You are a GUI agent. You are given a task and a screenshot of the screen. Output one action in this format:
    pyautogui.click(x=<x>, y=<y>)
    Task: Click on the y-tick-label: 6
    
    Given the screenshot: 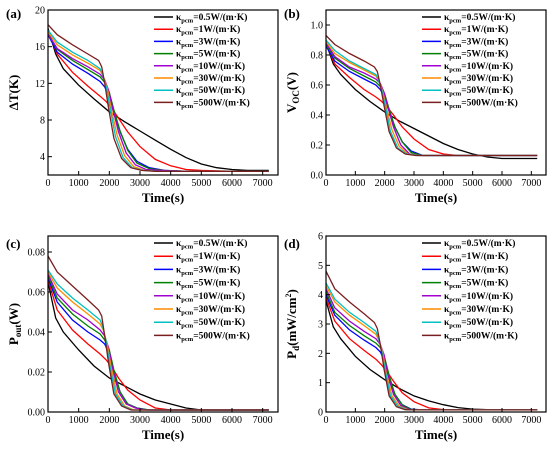 What is the action you would take?
    pyautogui.click(x=320, y=237)
    